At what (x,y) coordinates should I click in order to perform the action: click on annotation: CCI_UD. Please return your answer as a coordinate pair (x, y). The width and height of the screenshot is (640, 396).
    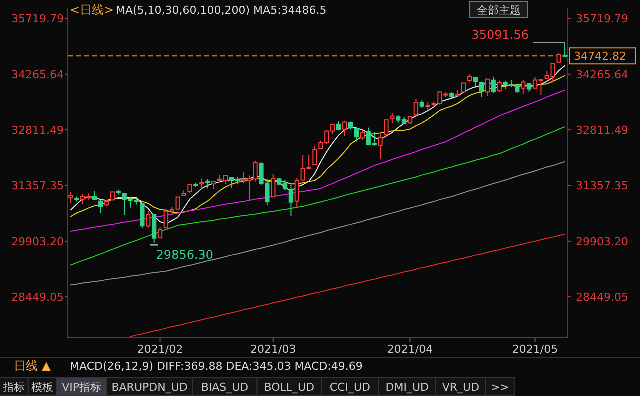
    Looking at the image, I should click on (350, 387).